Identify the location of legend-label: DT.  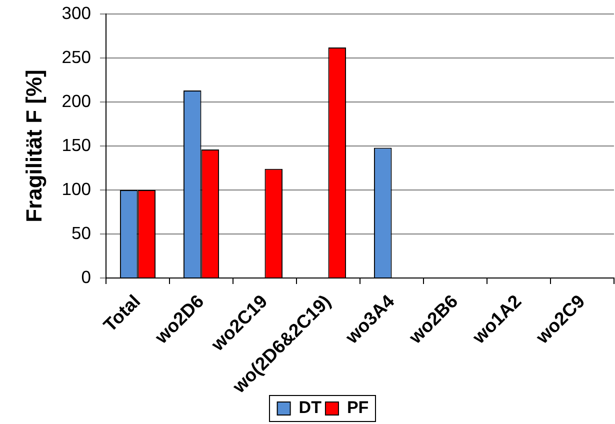
(310, 408).